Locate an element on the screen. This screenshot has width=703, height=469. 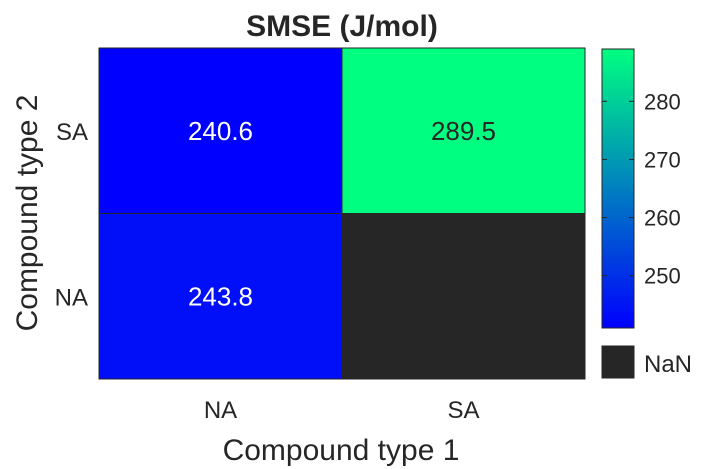
heatmap-cell-na-sa is located at coordinates (463, 296).